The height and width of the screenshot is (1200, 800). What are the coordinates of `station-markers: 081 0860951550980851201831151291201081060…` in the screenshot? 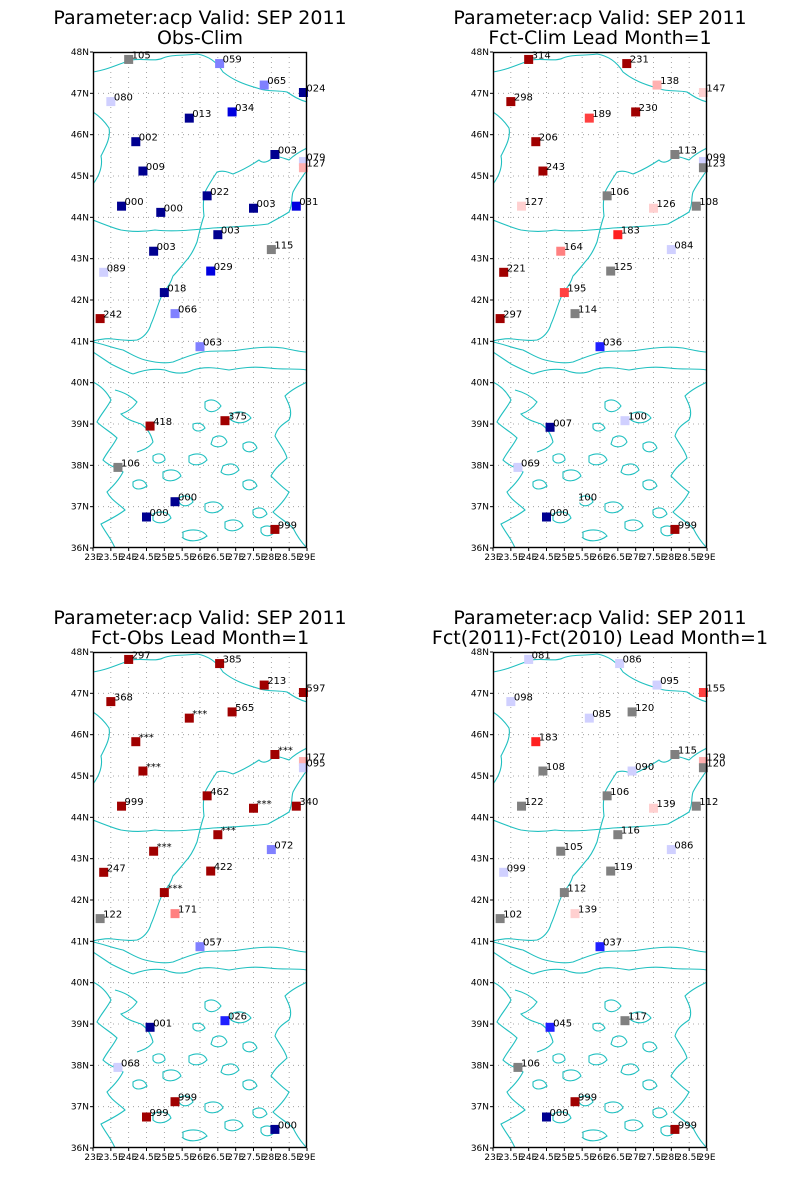 It's located at (610, 892).